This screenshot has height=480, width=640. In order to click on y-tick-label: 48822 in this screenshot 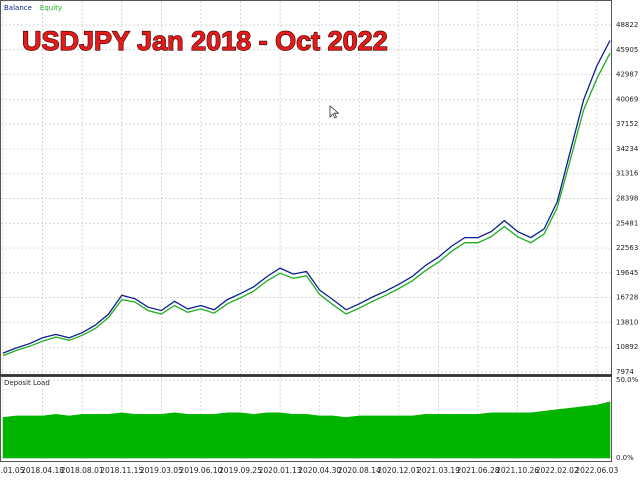, I will do `click(627, 25)`.